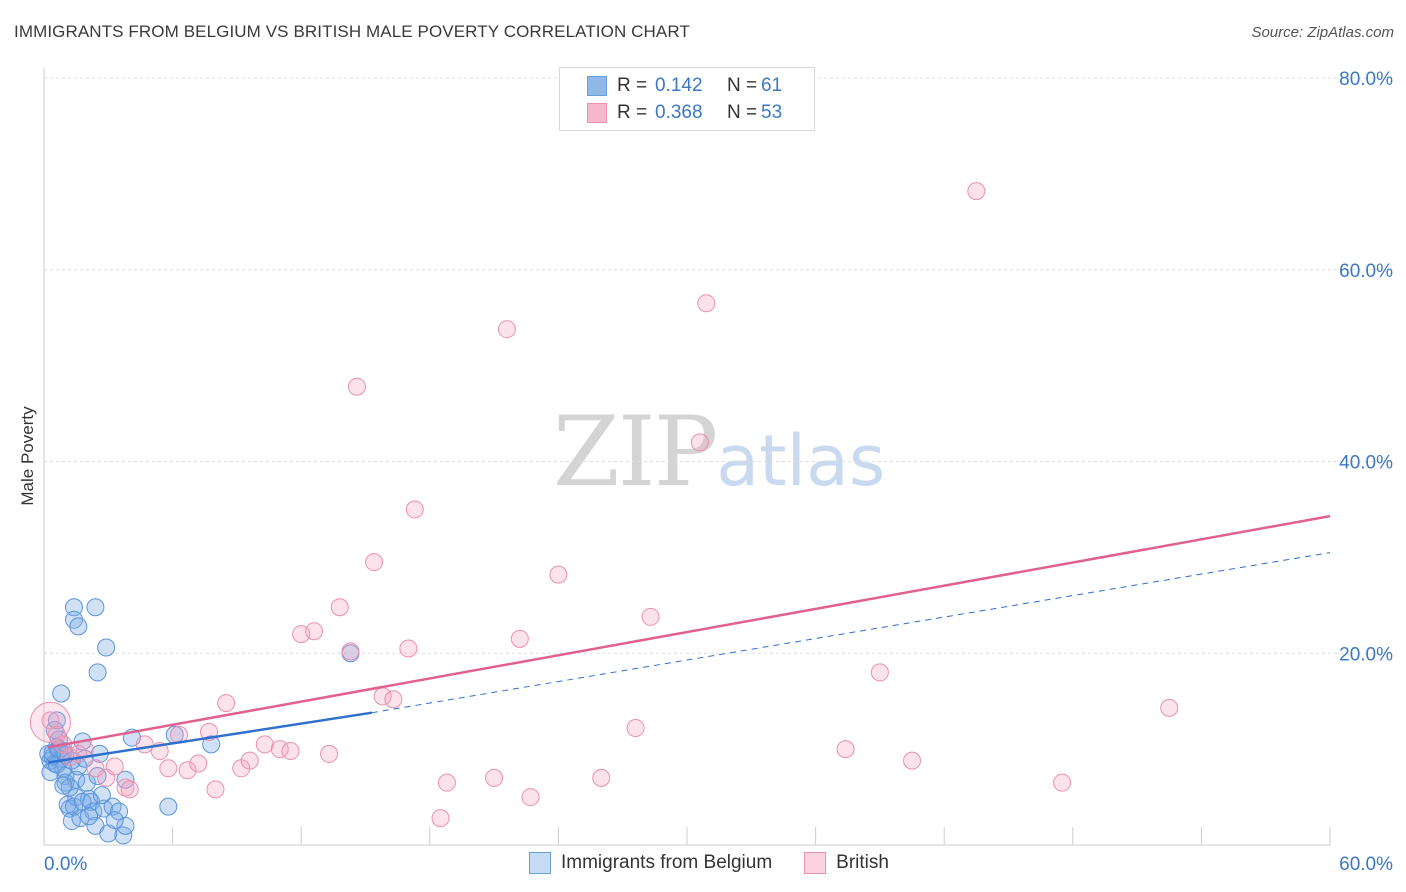  I want to click on legend-n-value: 61, so click(772, 85).